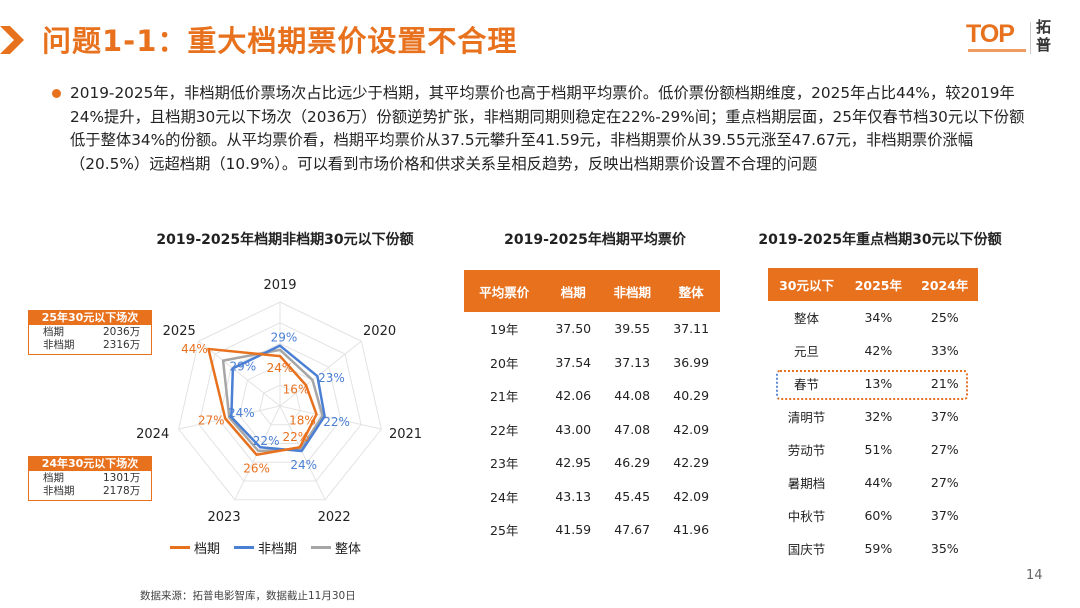  What do you see at coordinates (1017, 39) in the screenshot?
I see `logo: TOP 拓普` at bounding box center [1017, 39].